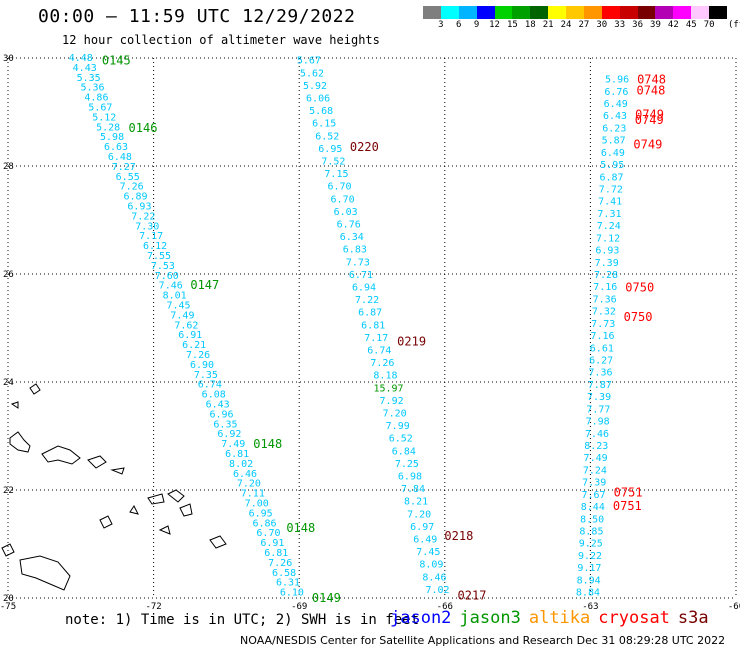  Describe the element at coordinates (373, 325) in the screenshot. I see `swh-value: 6.81` at that location.